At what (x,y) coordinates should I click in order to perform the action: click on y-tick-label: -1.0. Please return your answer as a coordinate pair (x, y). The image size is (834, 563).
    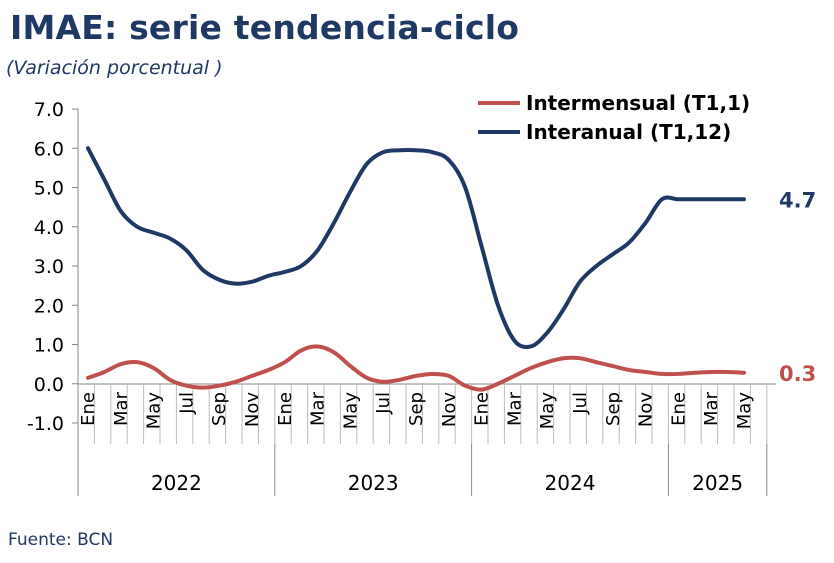
    Looking at the image, I should click on (45, 424).